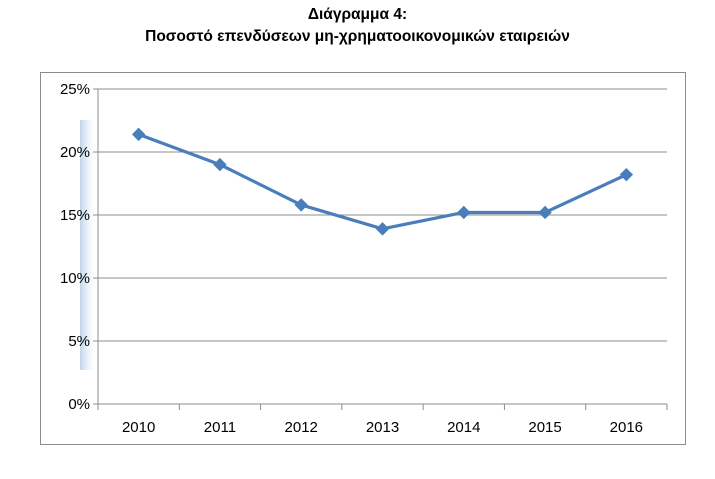 The height and width of the screenshot is (479, 715). What do you see at coordinates (75, 247) in the screenshot?
I see `y-axis-labels: 0% 5% 10% 15% 20% 25%` at bounding box center [75, 247].